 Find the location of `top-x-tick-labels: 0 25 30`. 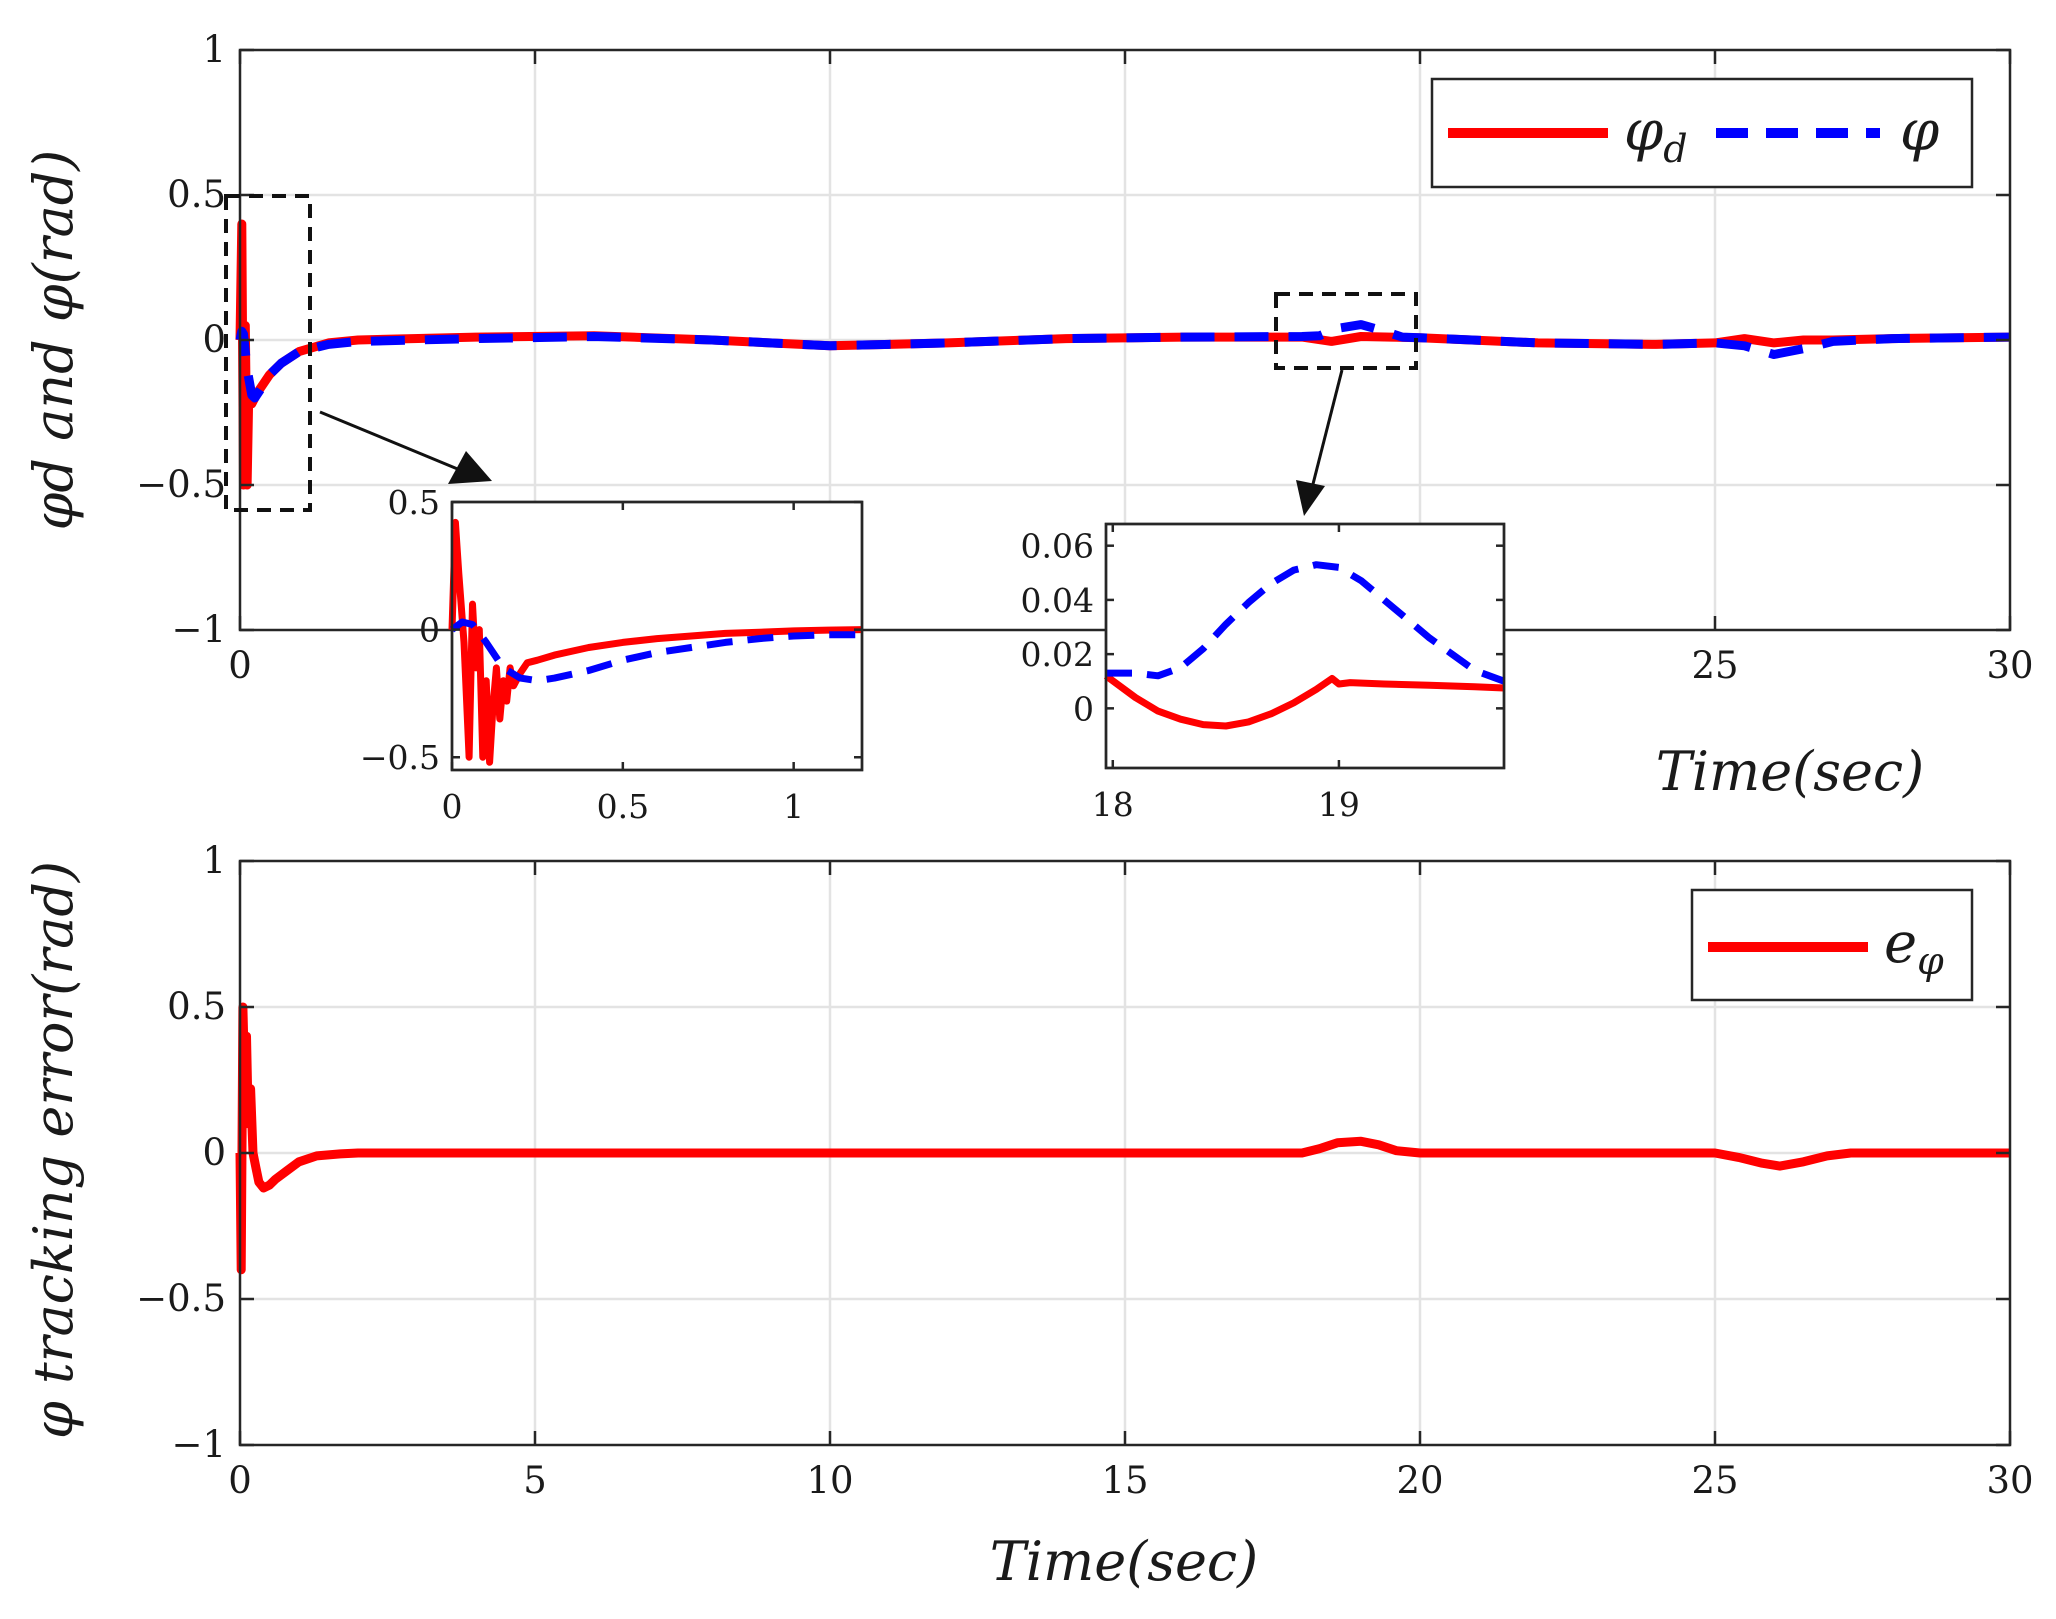

top-x-tick-labels: 0 25 30 is located at coordinates (1130, 665).